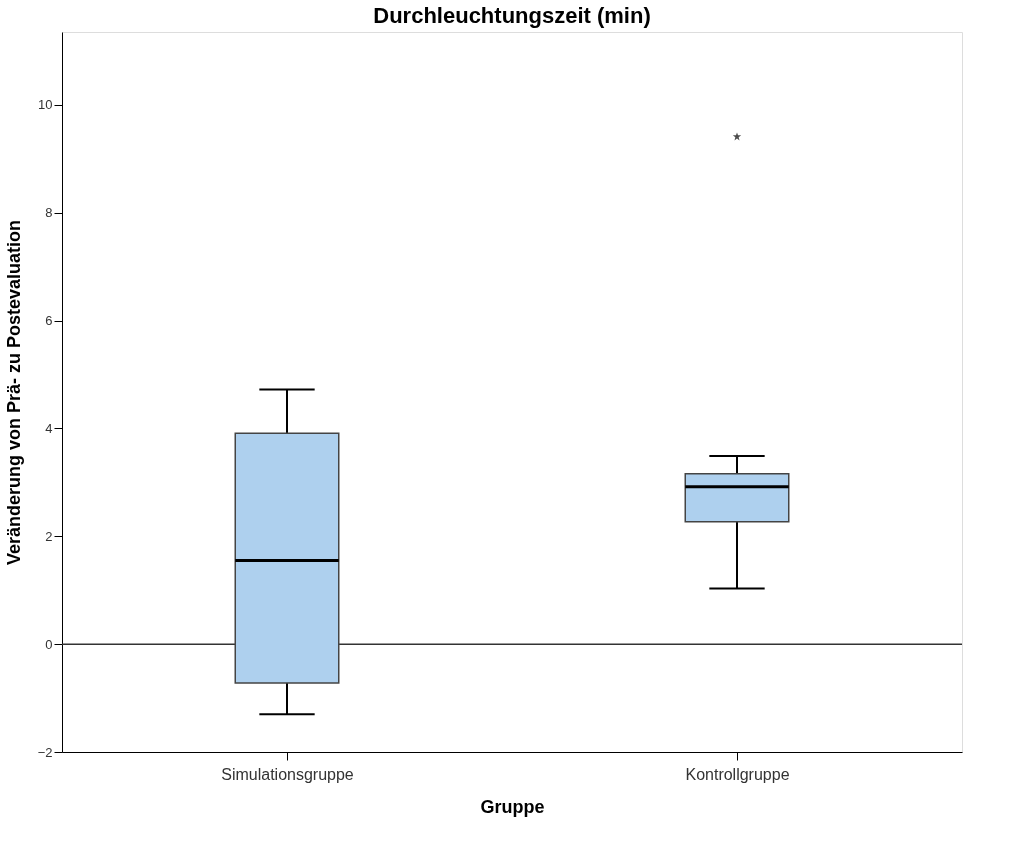 The width and height of the screenshot is (1017, 868). I want to click on chart-title: Durchleuchtungszeit (min), so click(512, 15).